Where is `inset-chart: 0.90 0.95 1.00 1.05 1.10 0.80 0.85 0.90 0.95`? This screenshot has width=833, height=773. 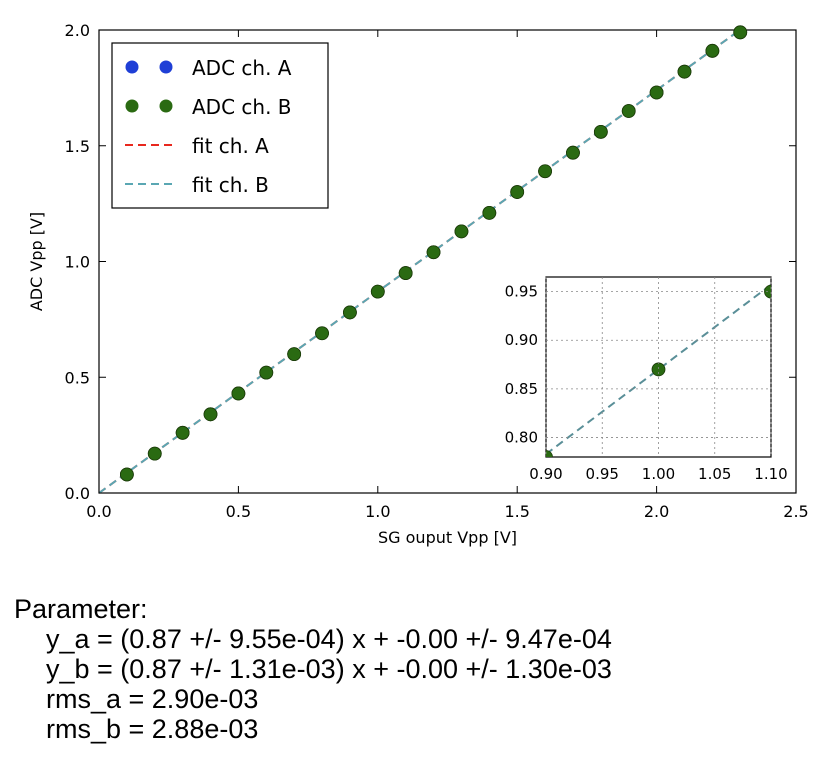
inset-chart: 0.90 0.95 1.00 1.05 1.10 0.80 0.85 0.90 0.95 is located at coordinates (646, 379).